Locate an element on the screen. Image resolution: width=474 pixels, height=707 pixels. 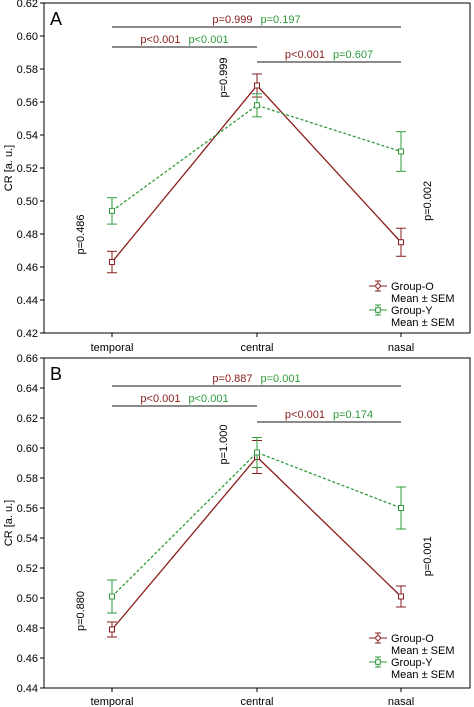
y-tick-label: 0.64 is located at coordinates (27, 389).